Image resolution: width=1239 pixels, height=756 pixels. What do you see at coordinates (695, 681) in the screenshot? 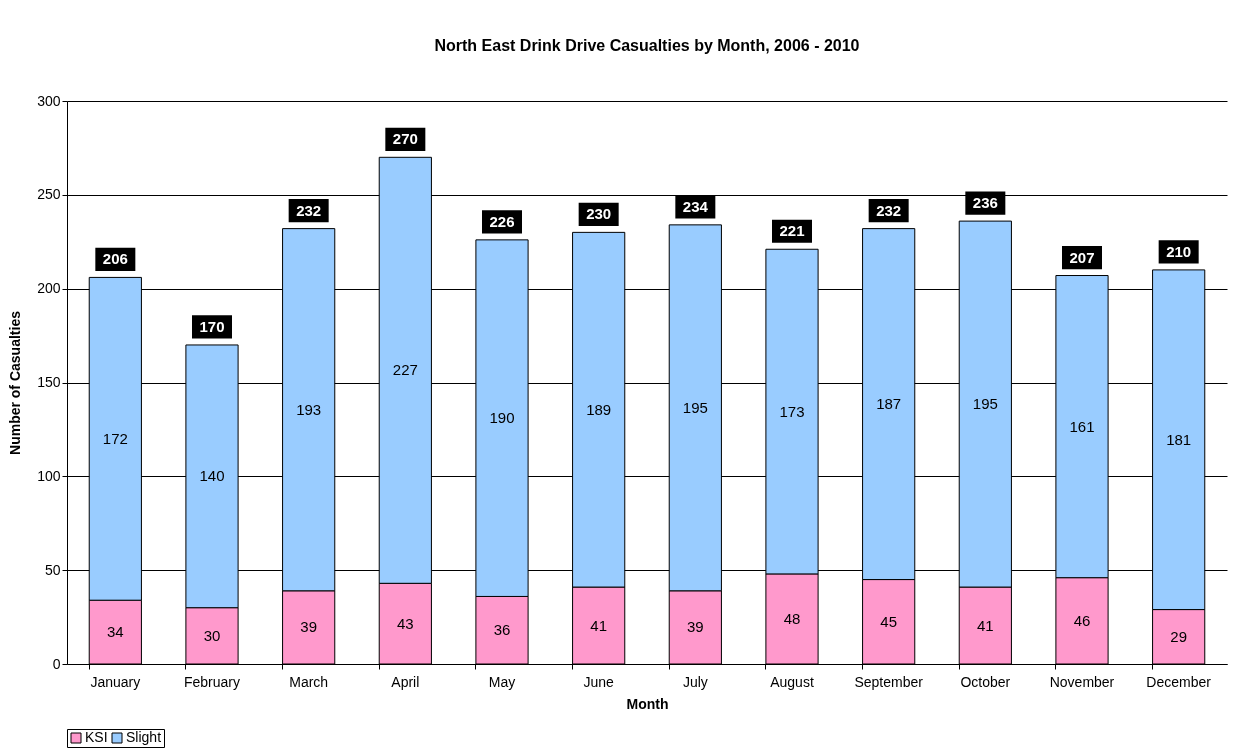
I see `x-tick-label: July` at bounding box center [695, 681].